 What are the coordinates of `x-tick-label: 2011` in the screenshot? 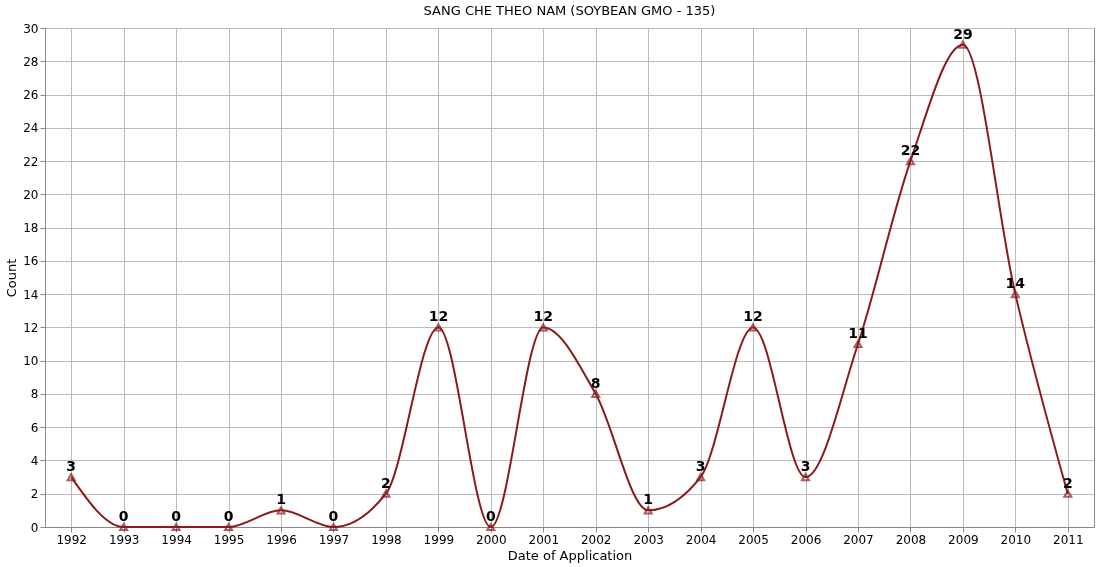 It's located at (1068, 539).